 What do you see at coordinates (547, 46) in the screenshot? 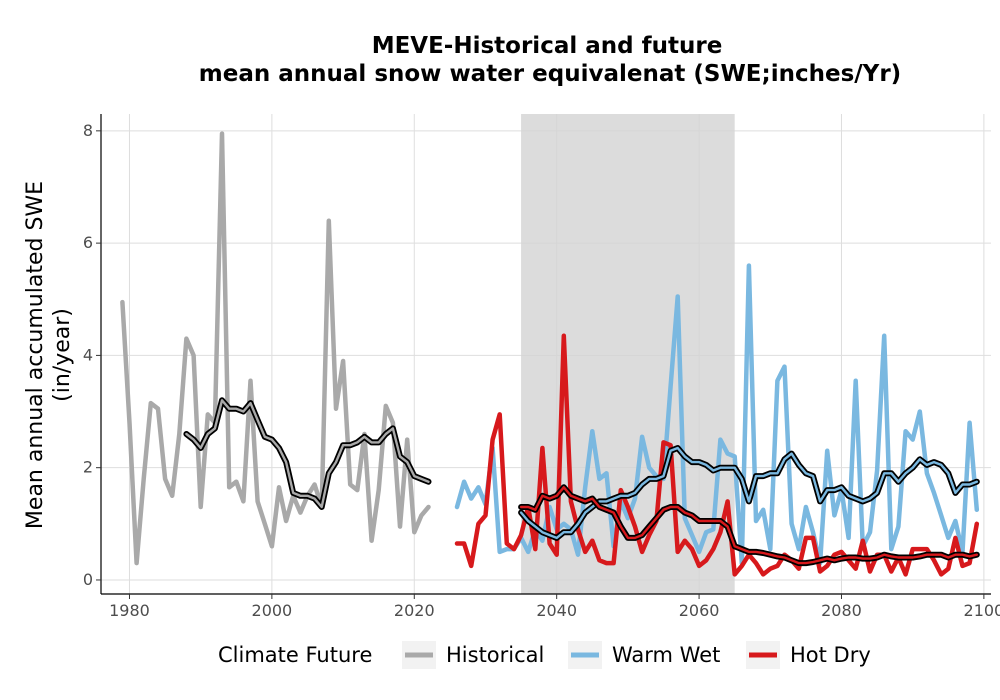
I see `chart-title-line1: MEVE-Historical and future` at bounding box center [547, 46].